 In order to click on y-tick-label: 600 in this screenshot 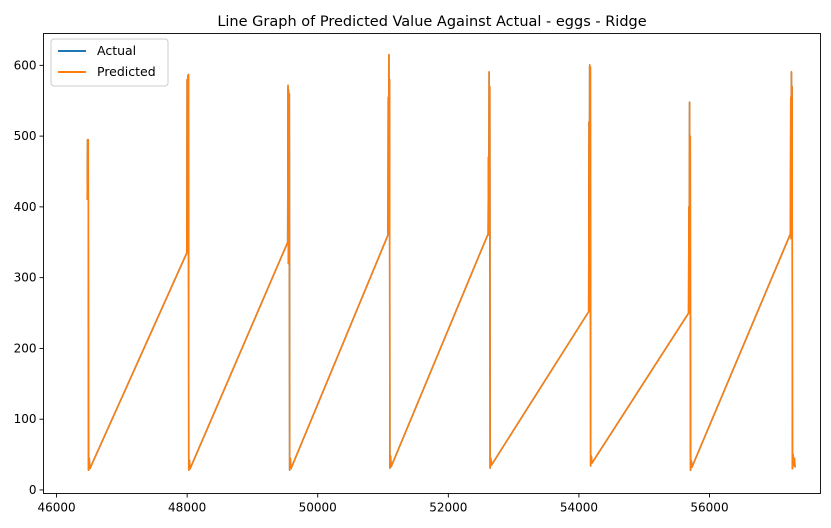, I will do `click(25, 65)`.